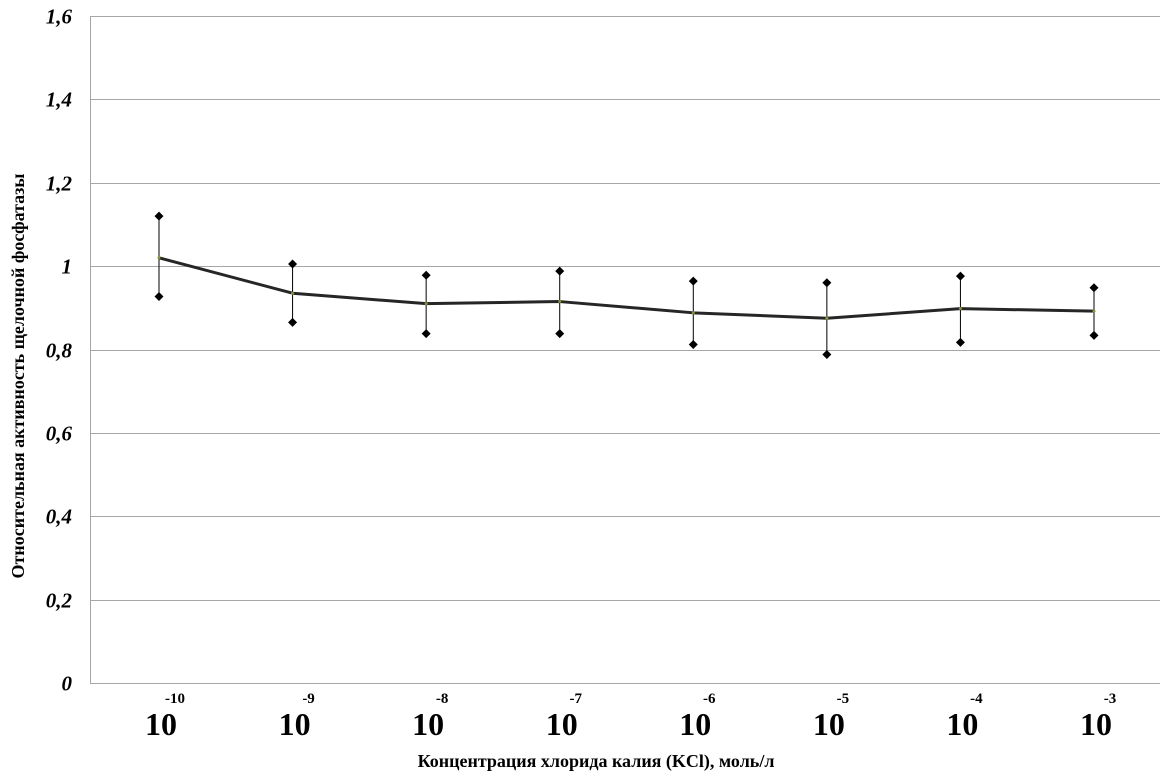 Image resolution: width=1175 pixels, height=782 pixels. Describe the element at coordinates (709, 699) in the screenshot. I see `x-tick-exponent: -6` at that location.